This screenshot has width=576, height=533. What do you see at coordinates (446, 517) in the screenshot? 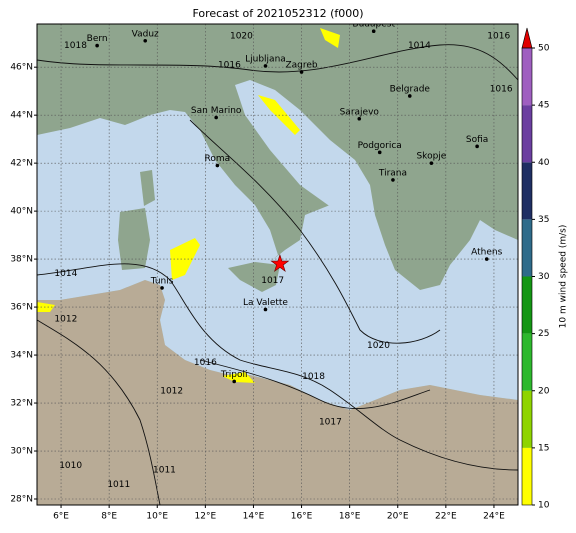
I see `x-tick-label: 22°E` at bounding box center [446, 517].